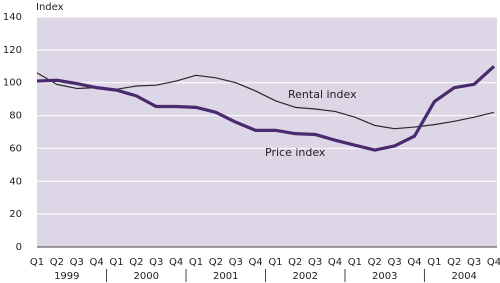  What do you see at coordinates (322, 94) in the screenshot?
I see `series-label: Rental index` at bounding box center [322, 94].